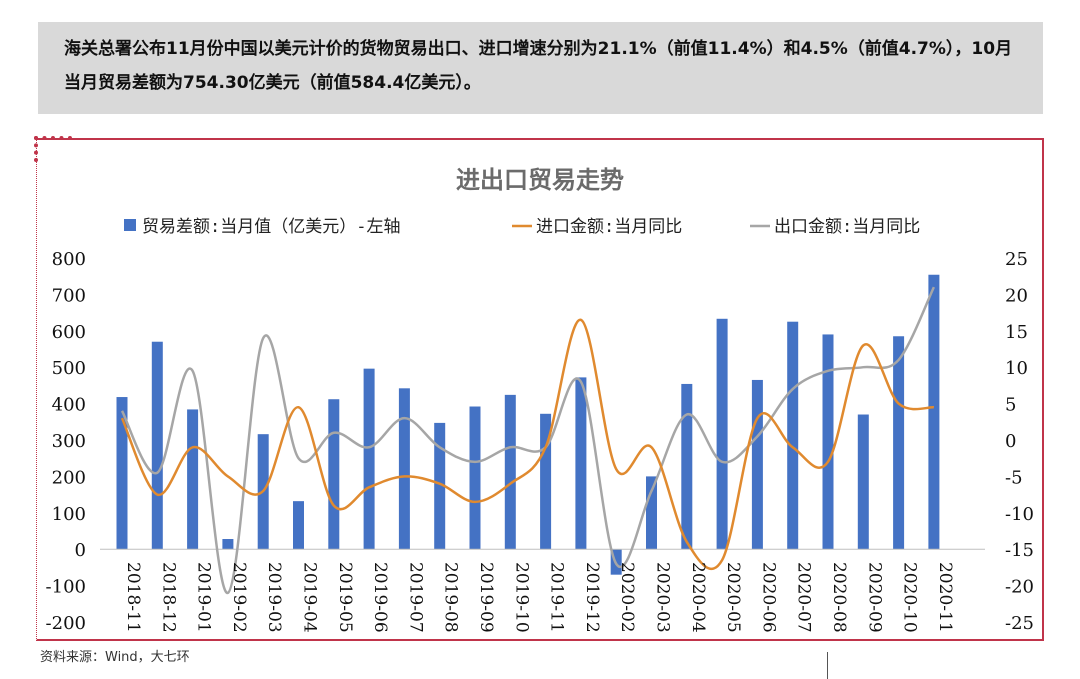 The width and height of the screenshot is (1080, 679). Describe the element at coordinates (271, 227) in the screenshot. I see `legend-label-balance: 贸易差额:当月值（亿美元）-左轴` at that location.